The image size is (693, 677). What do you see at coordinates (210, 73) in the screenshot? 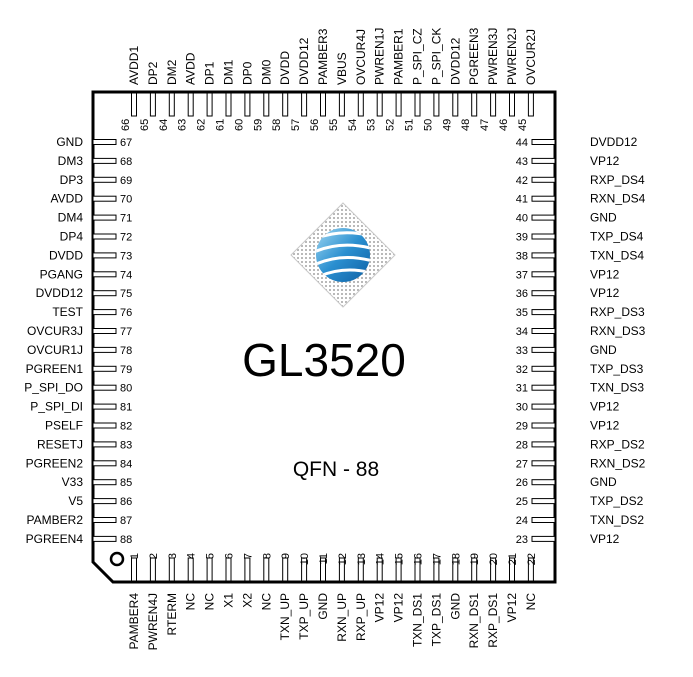
I see `pin-name: DP1` at bounding box center [210, 73].